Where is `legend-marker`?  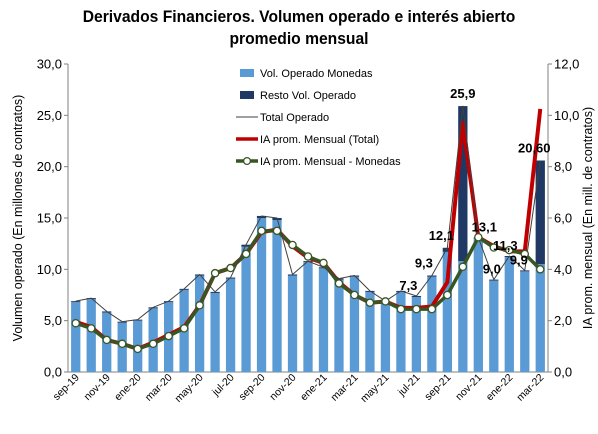 legend-marker is located at coordinates (247, 161).